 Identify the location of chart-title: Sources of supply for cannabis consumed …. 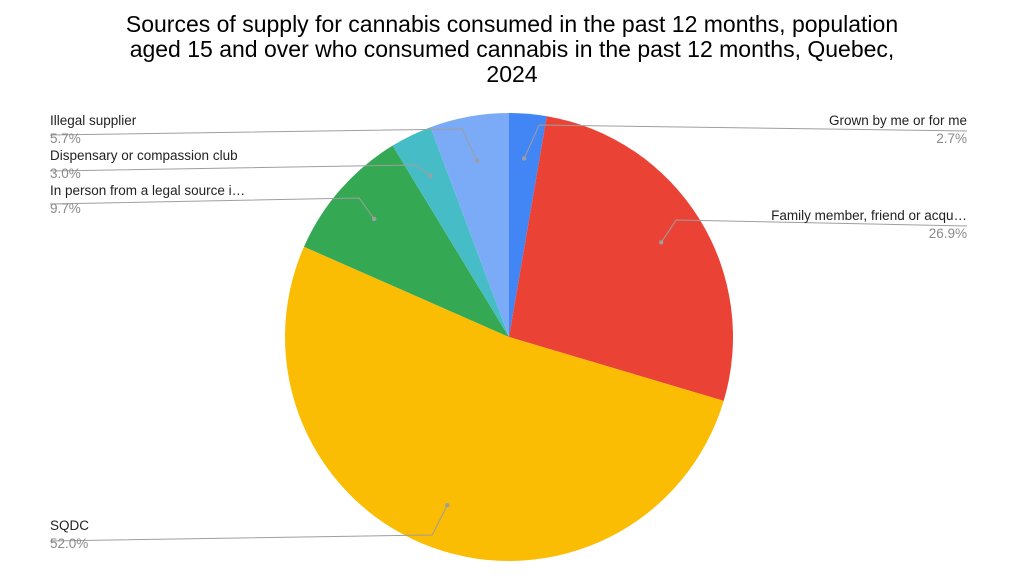
(512, 49).